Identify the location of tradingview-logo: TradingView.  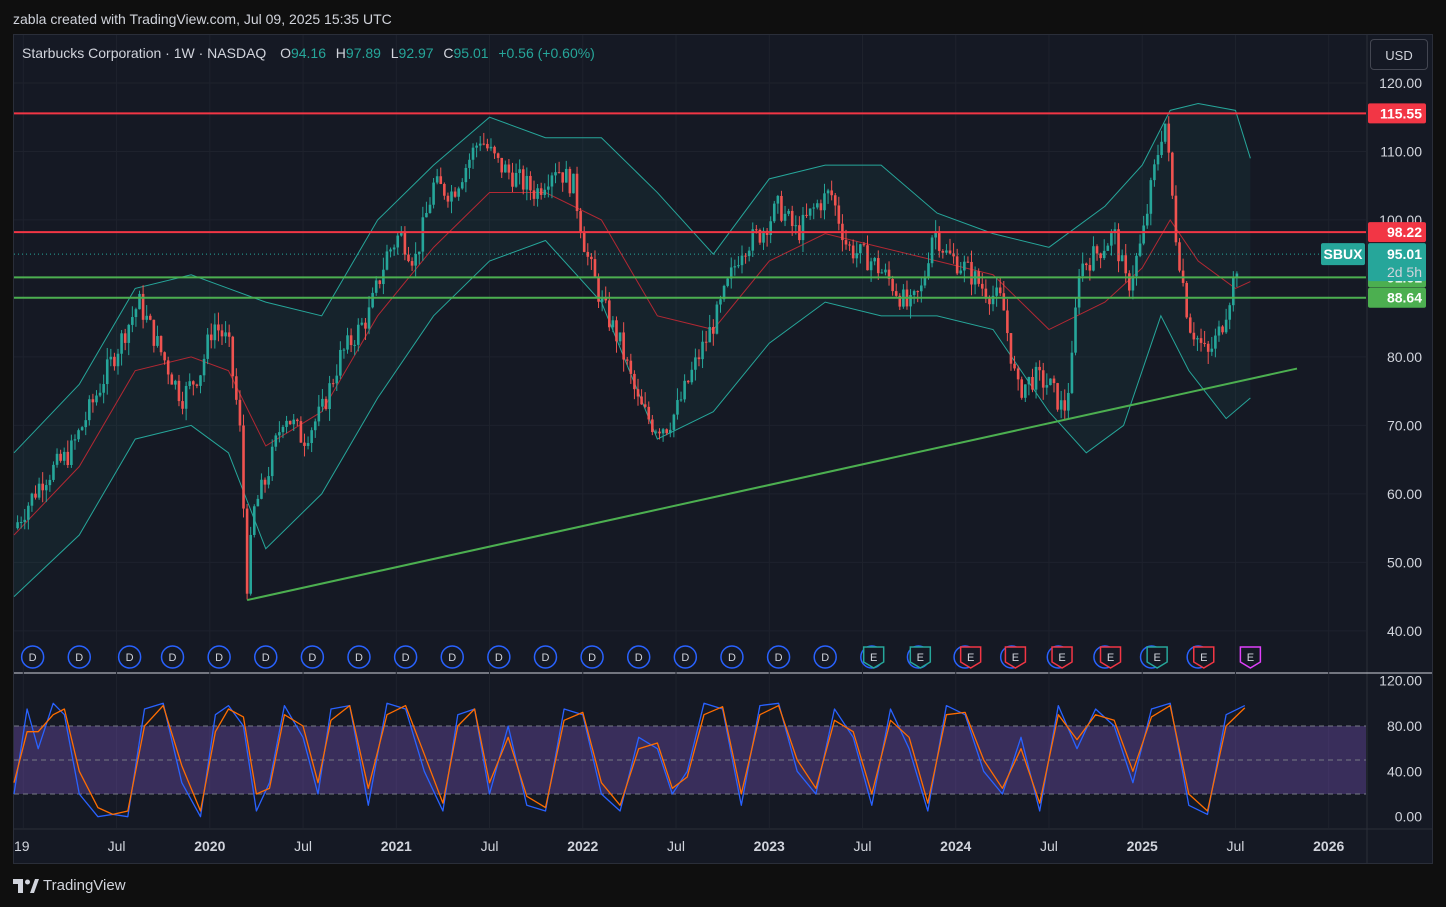
(69, 885).